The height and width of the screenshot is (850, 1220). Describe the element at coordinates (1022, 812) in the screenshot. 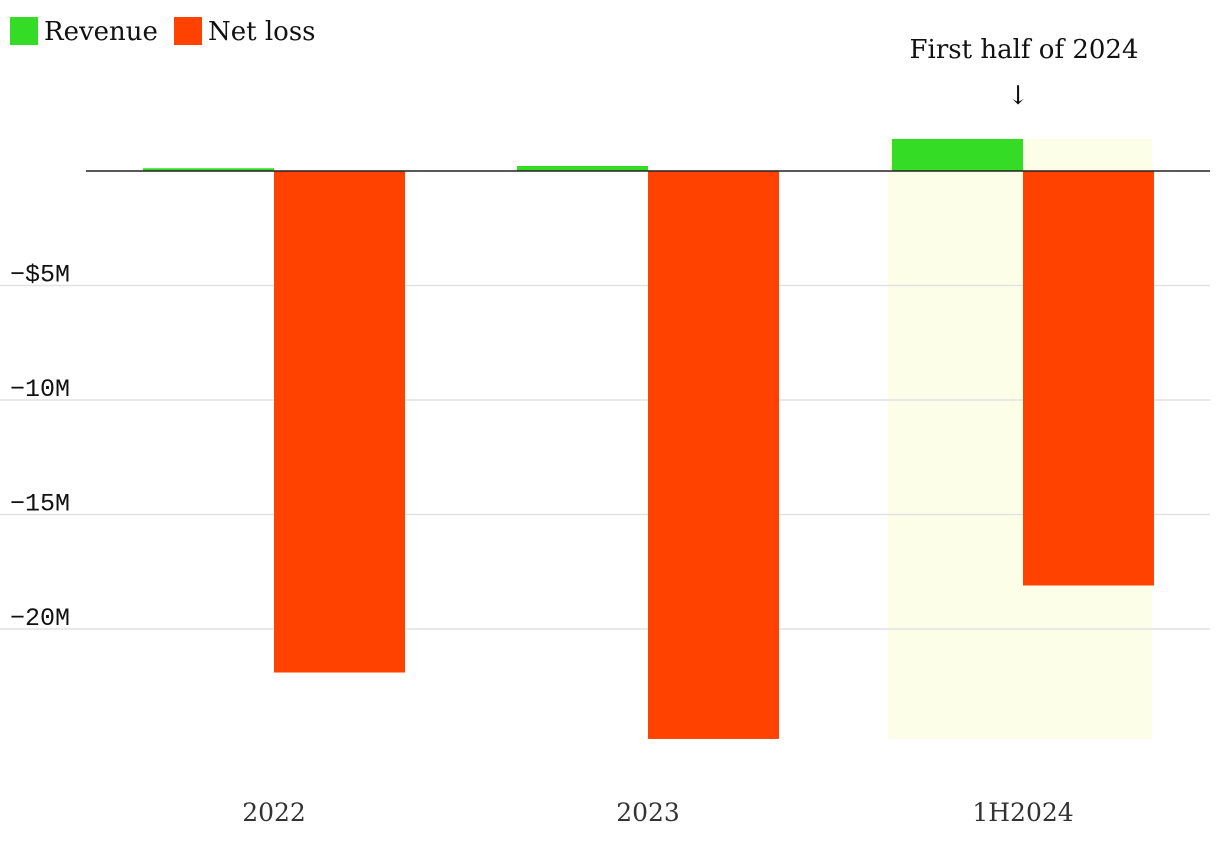

I see `x-tick-label-1h2024: 1H2024` at that location.